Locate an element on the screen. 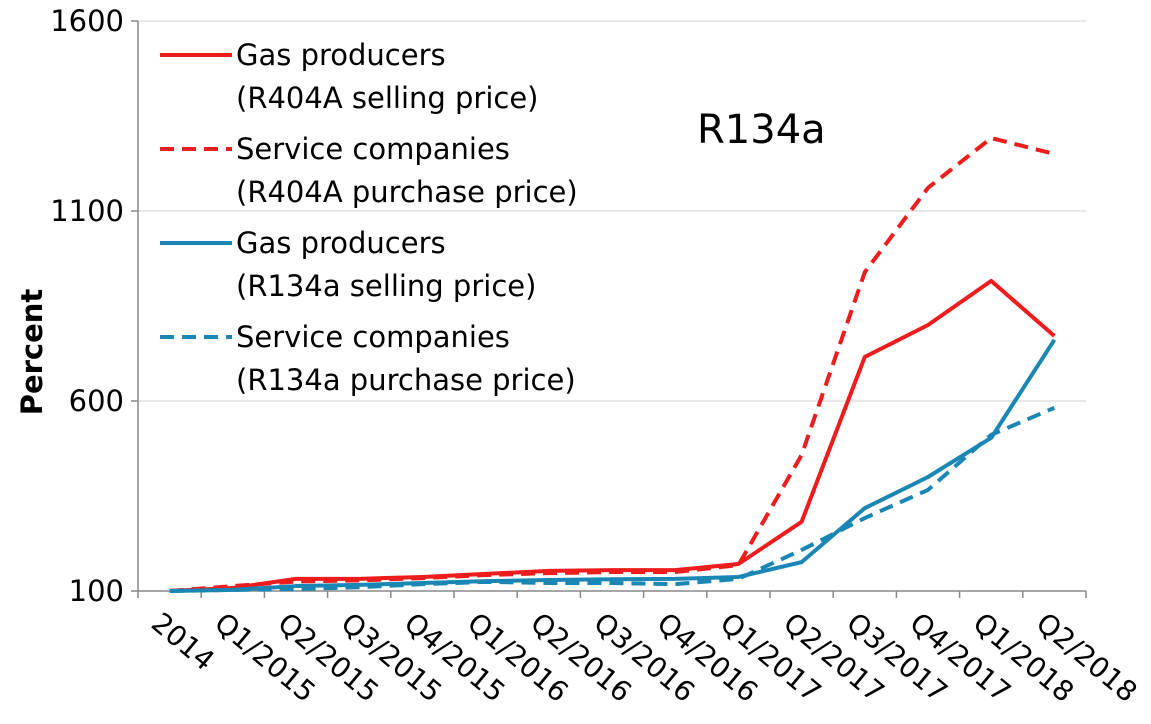 This screenshot has width=1151, height=724. legend-label: Service companies (R404A purchase price) is located at coordinates (407, 170).